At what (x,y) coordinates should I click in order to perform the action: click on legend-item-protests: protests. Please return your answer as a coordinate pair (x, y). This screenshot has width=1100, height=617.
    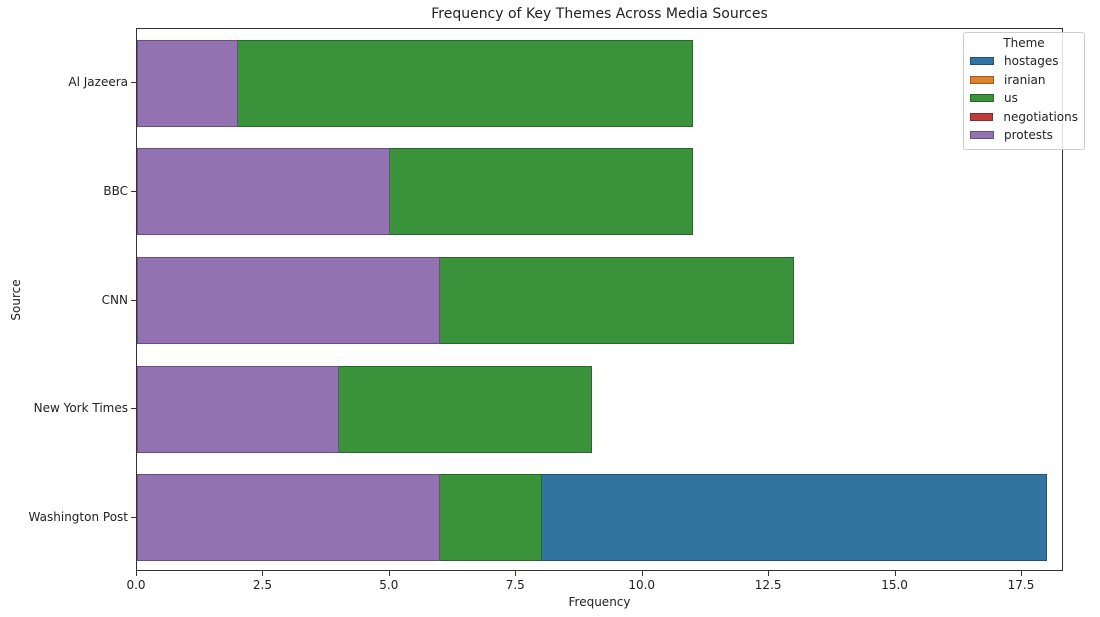
    Looking at the image, I should click on (1024, 135).